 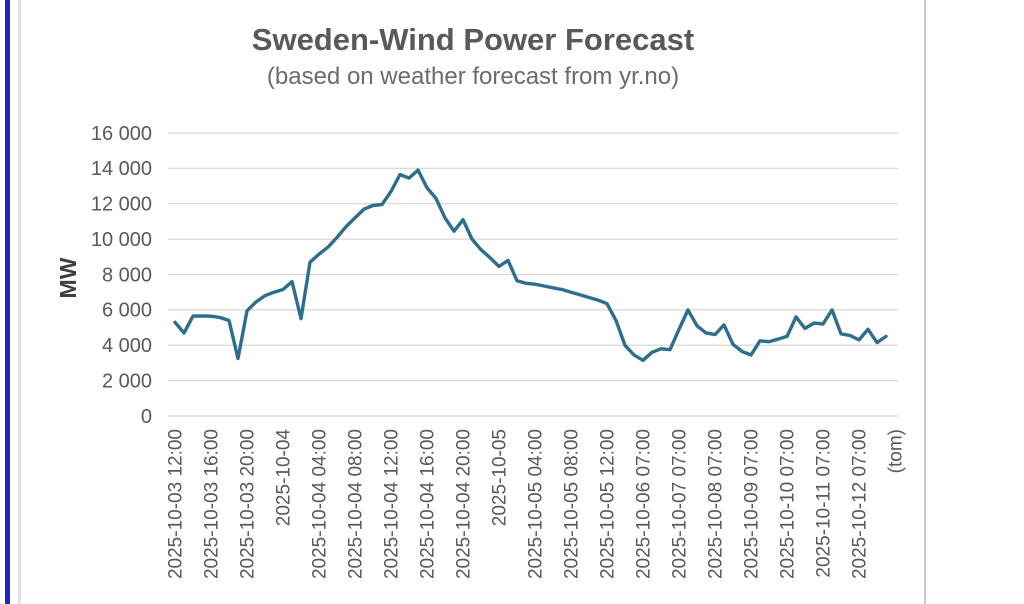 What do you see at coordinates (751, 504) in the screenshot?
I see `x-axis-tick-label: 2025-10-09 07:00` at bounding box center [751, 504].